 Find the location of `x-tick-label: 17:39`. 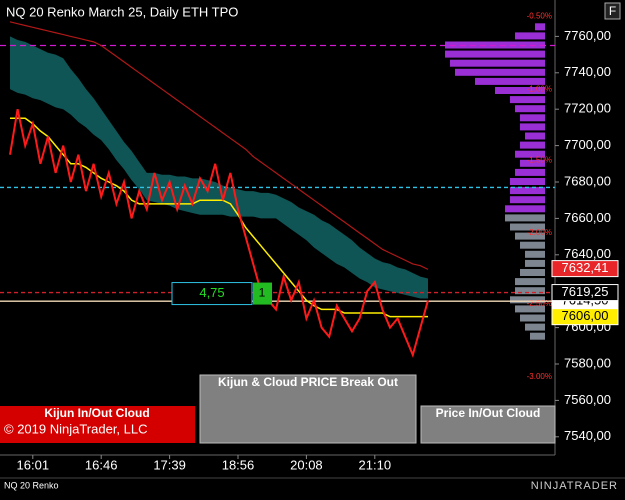

x-tick-label: 17:39 is located at coordinates (169, 464).